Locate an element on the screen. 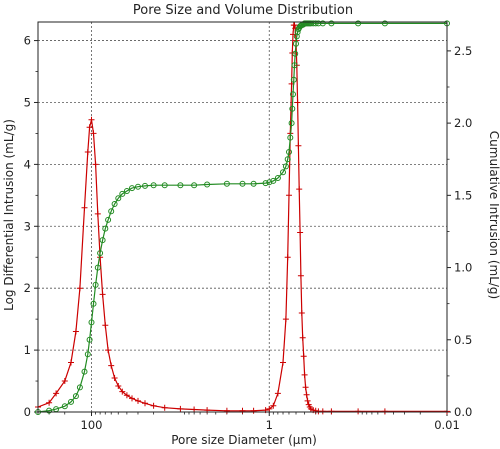 Image resolution: width=500 pixels, height=449 pixels. left-y-axis-ticks: 0 1 2 3 4 5 6 is located at coordinates (31, 226).